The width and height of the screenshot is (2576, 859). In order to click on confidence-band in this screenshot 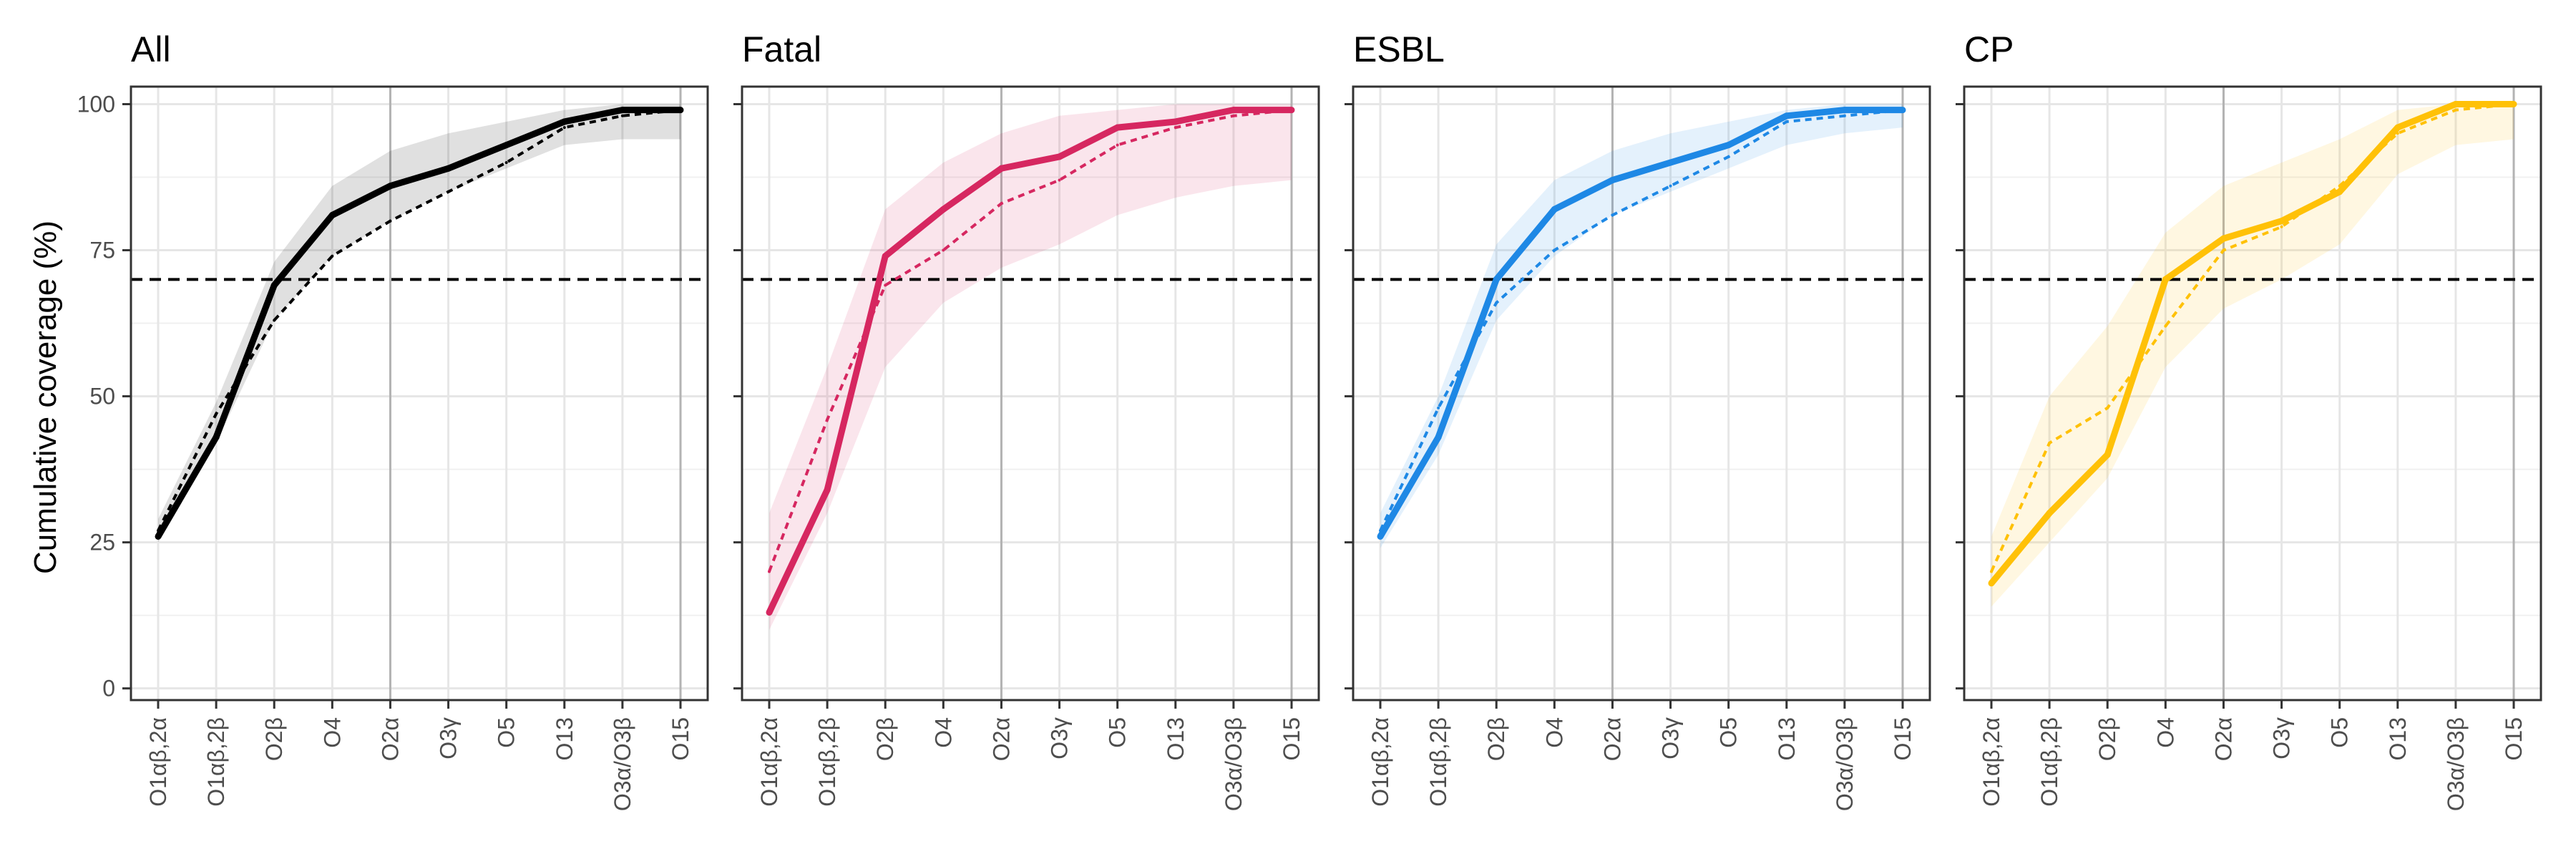, I will do `click(2252, 355)`.